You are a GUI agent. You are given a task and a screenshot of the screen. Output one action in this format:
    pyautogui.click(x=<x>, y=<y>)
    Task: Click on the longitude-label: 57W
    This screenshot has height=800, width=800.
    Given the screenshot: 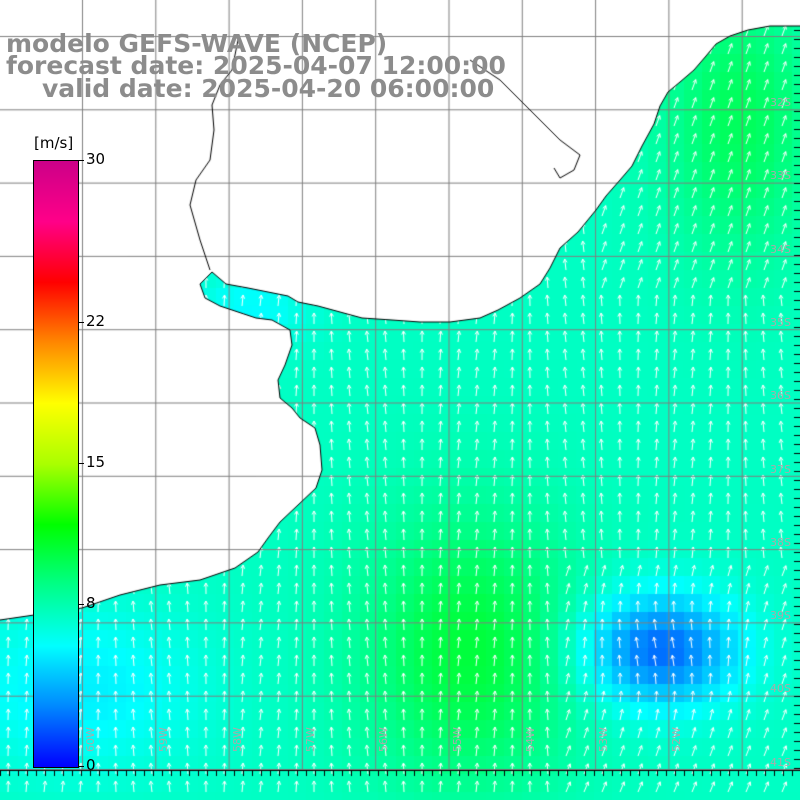 What is the action you would take?
    pyautogui.click(x=310, y=739)
    